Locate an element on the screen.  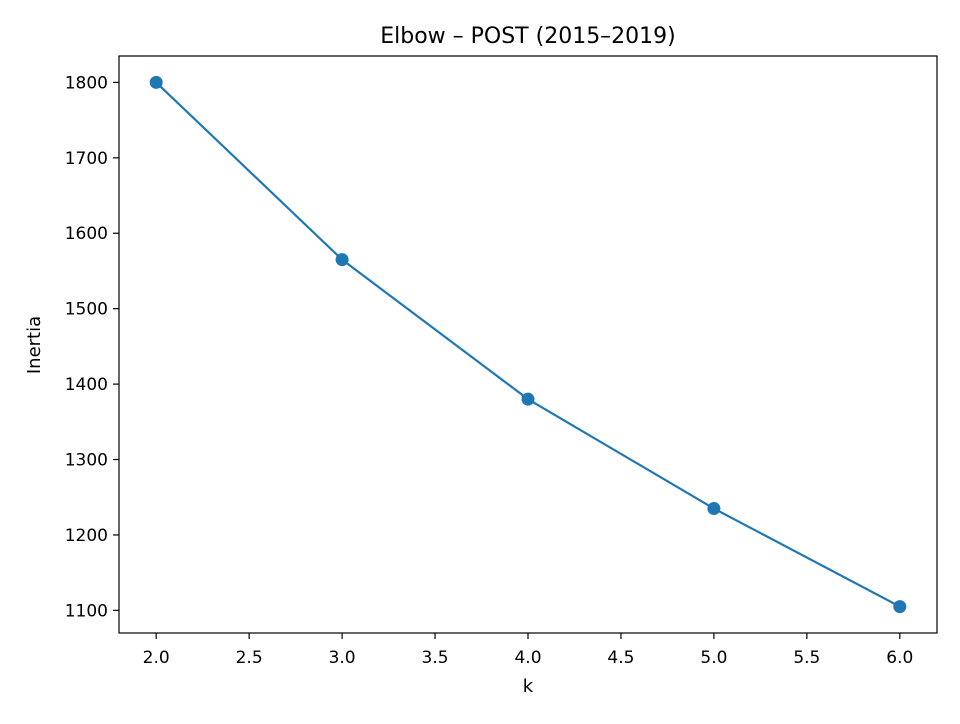
x-tick-label: 4.0 is located at coordinates (527, 658).